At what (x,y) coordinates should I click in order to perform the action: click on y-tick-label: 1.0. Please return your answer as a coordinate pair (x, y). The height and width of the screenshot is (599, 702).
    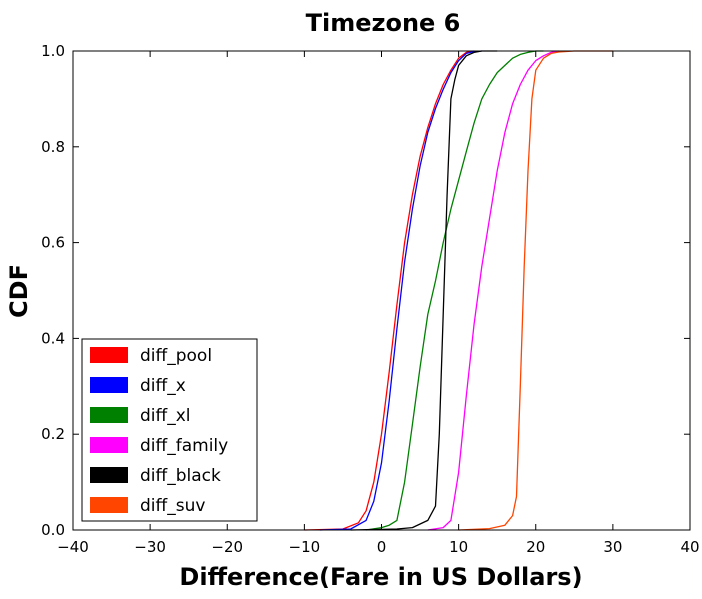
    Looking at the image, I should click on (53, 51).